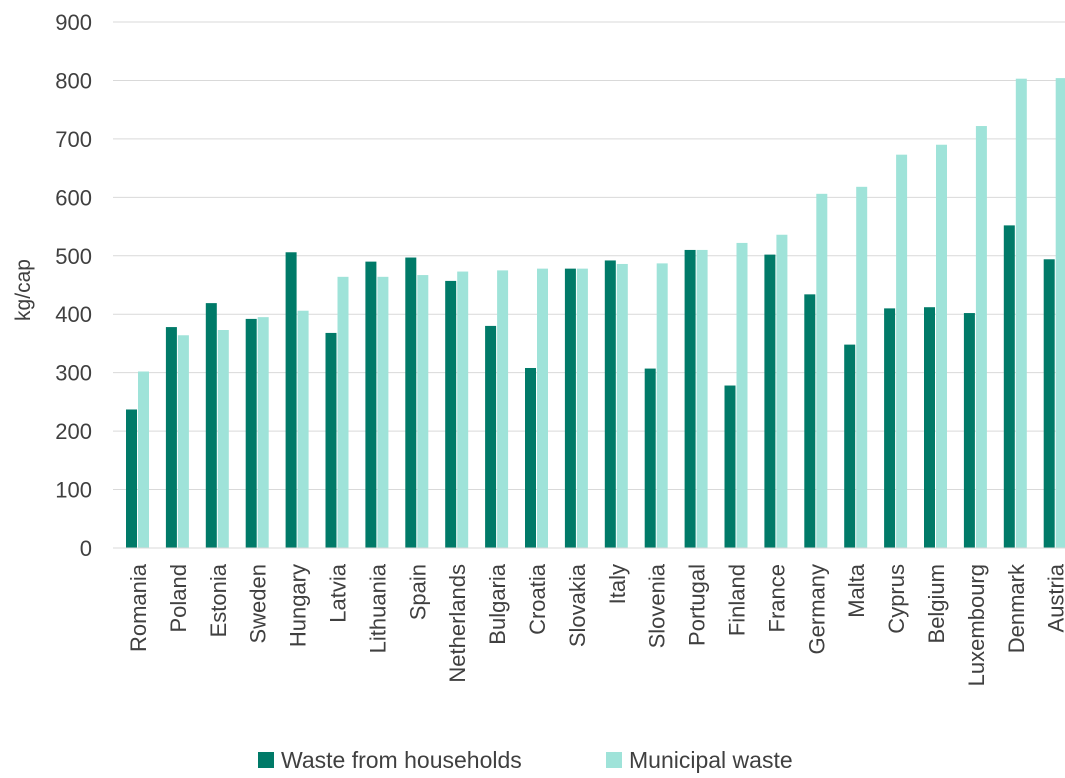 This screenshot has width=1065, height=778. What do you see at coordinates (343, 412) in the screenshot?
I see `bar-municipal-waste-latvia` at bounding box center [343, 412].